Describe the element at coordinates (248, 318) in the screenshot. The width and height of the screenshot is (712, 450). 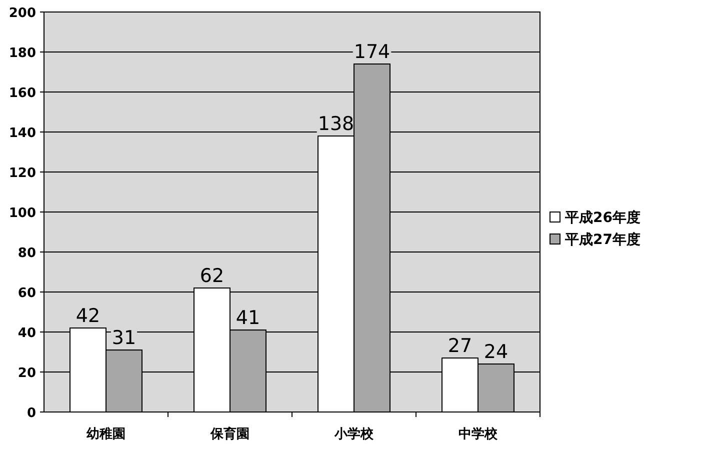
I see `data-label: 41` at that location.